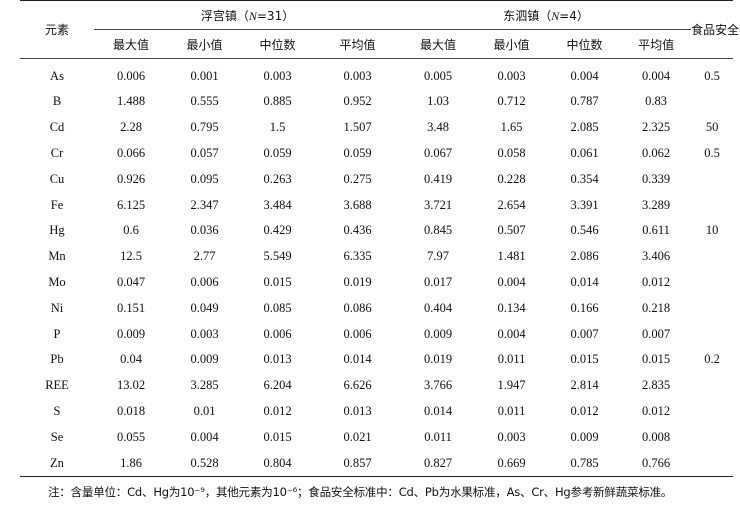 The width and height of the screenshot is (740, 508). I want to click on sub-header-fugong-2: 中位数, so click(277, 44).